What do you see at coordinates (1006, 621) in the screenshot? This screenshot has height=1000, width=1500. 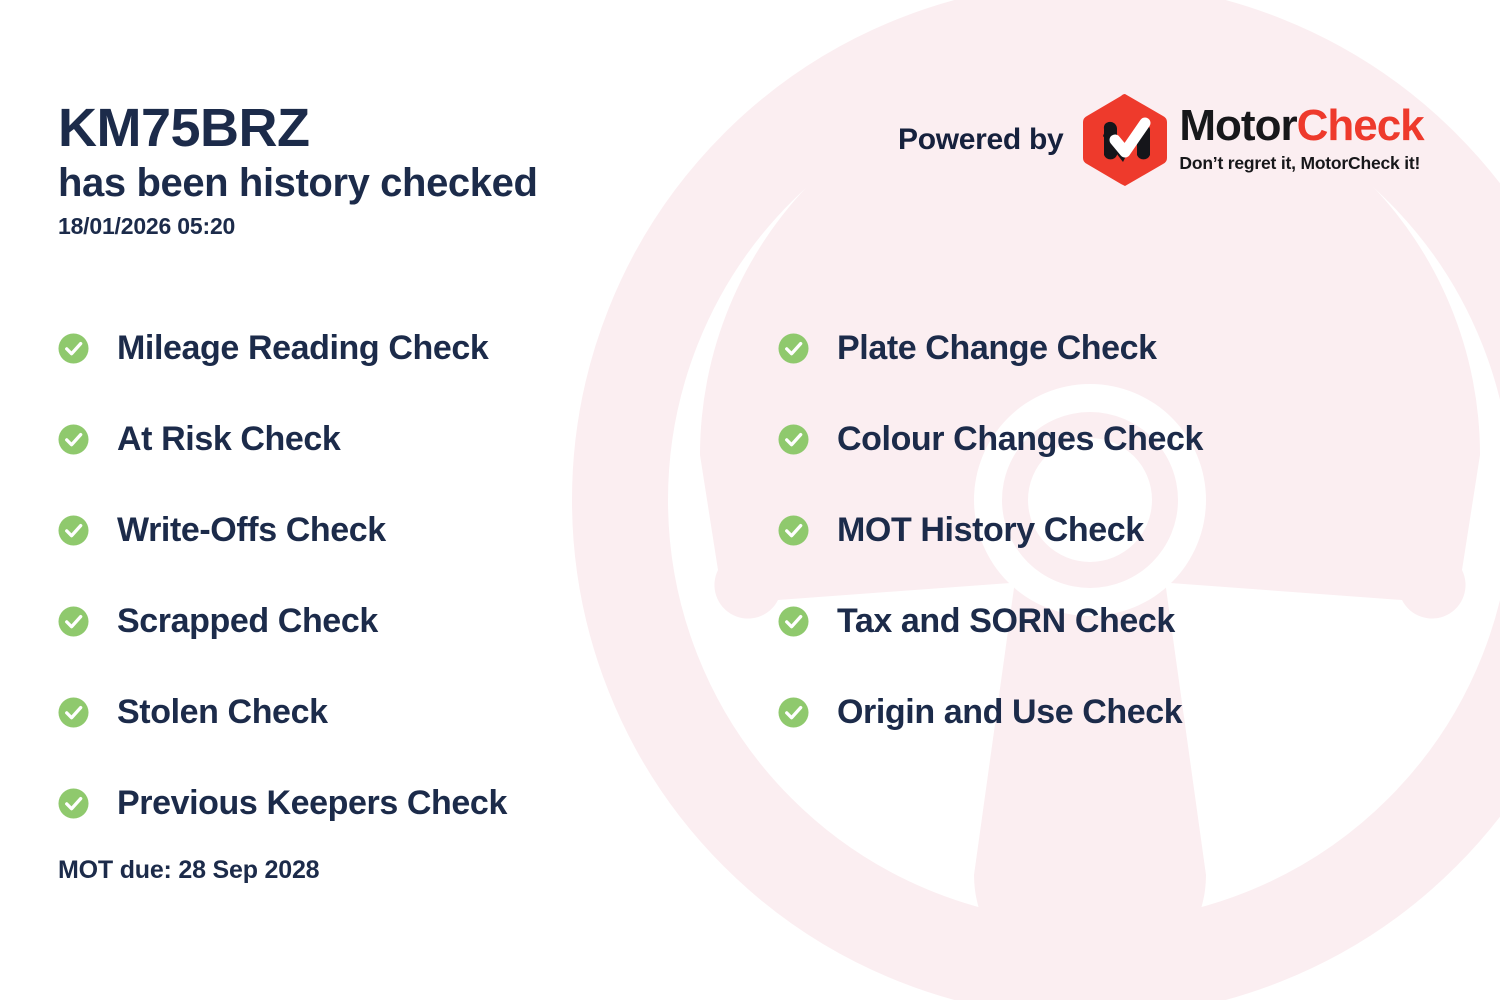 I see `checklist-item-label: Tax and SORN Check` at bounding box center [1006, 621].